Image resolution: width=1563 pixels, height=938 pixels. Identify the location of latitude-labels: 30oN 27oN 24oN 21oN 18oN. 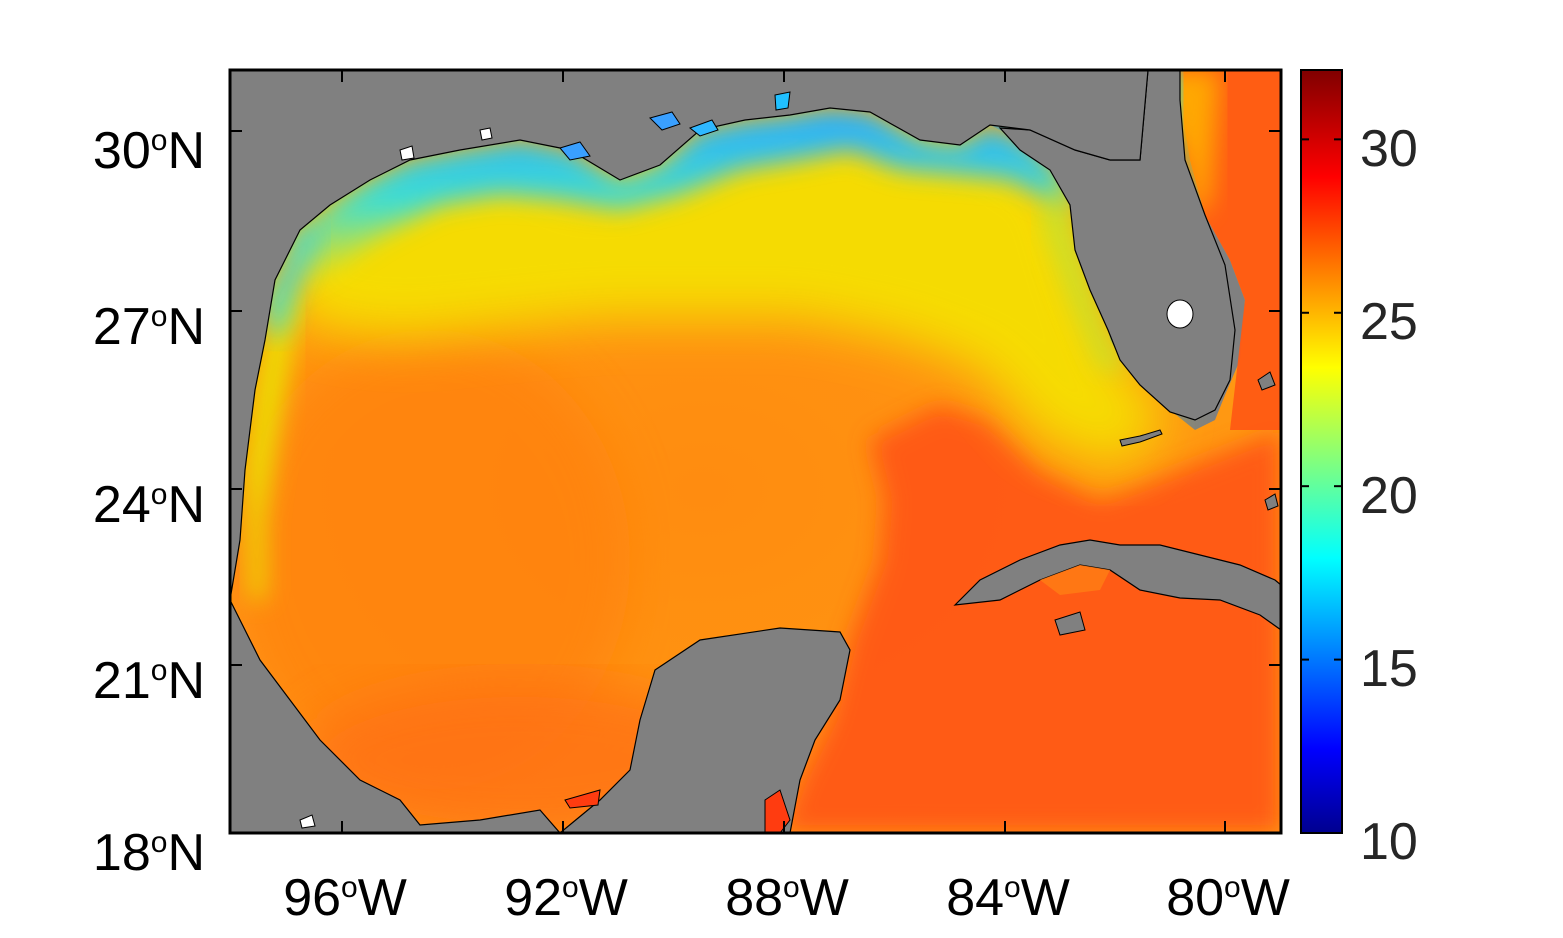
(149, 502).